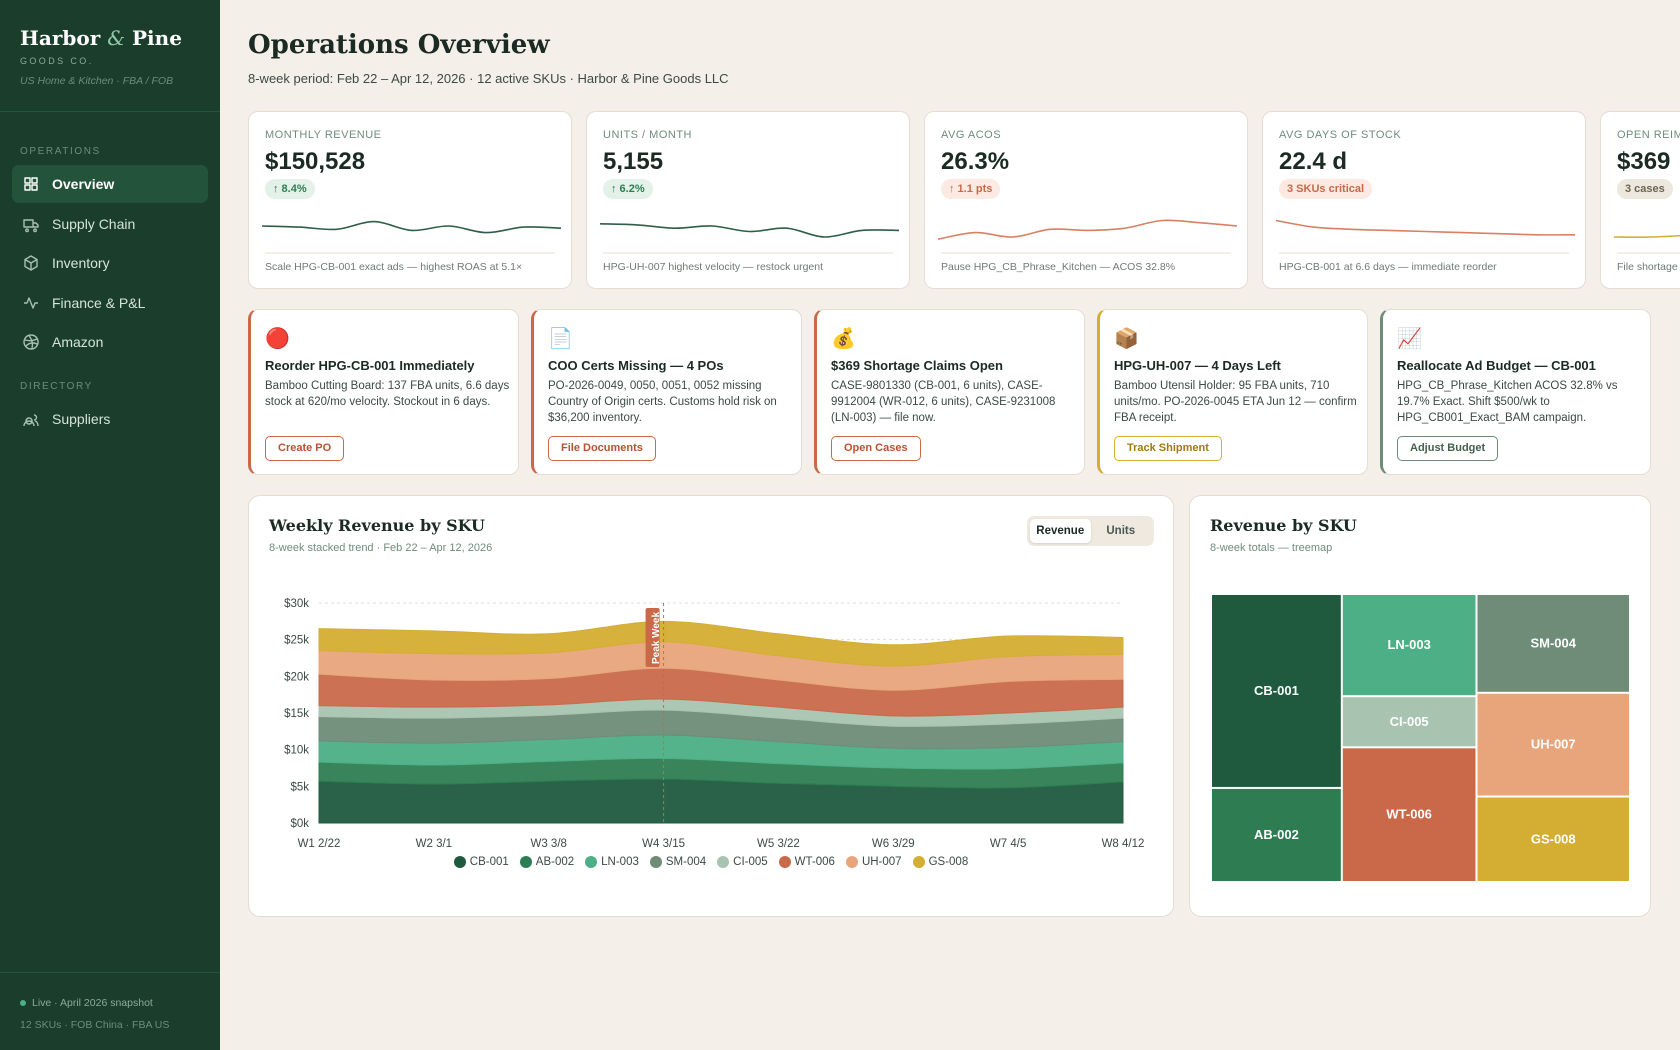 Image resolution: width=1680 pixels, height=1050 pixels. I want to click on action-button: Track Shipment, so click(1168, 448).